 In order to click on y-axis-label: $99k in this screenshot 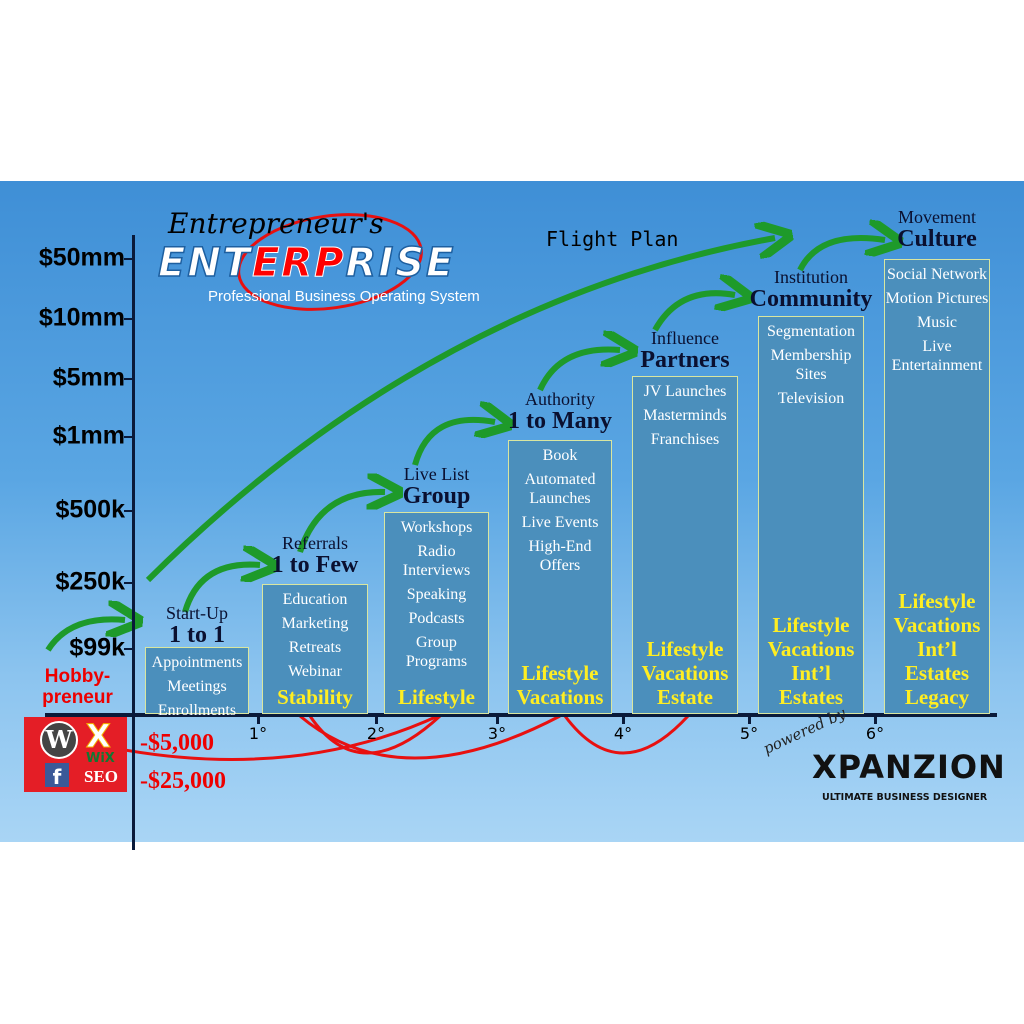, I will do `click(97, 647)`.